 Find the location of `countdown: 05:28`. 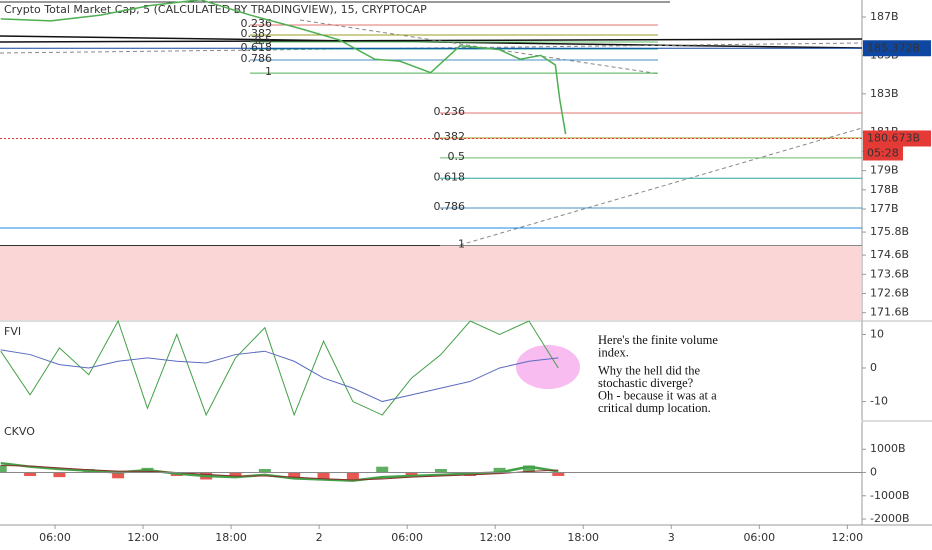

countdown: 05:28 is located at coordinates (883, 152).